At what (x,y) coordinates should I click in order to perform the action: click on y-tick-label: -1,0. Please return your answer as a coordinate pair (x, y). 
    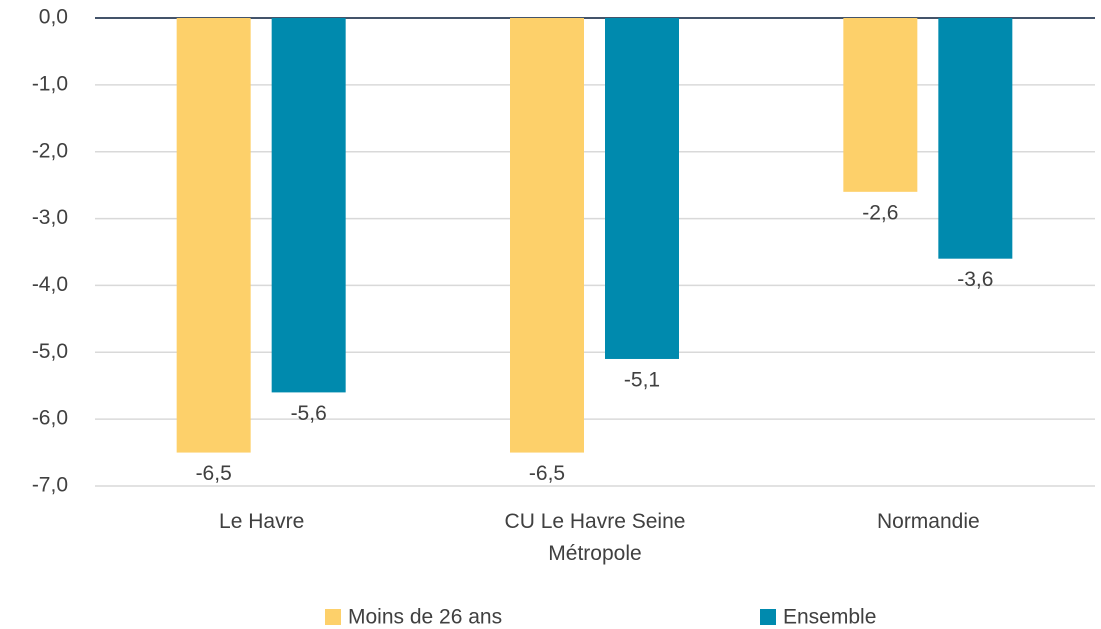
    Looking at the image, I should click on (50, 83).